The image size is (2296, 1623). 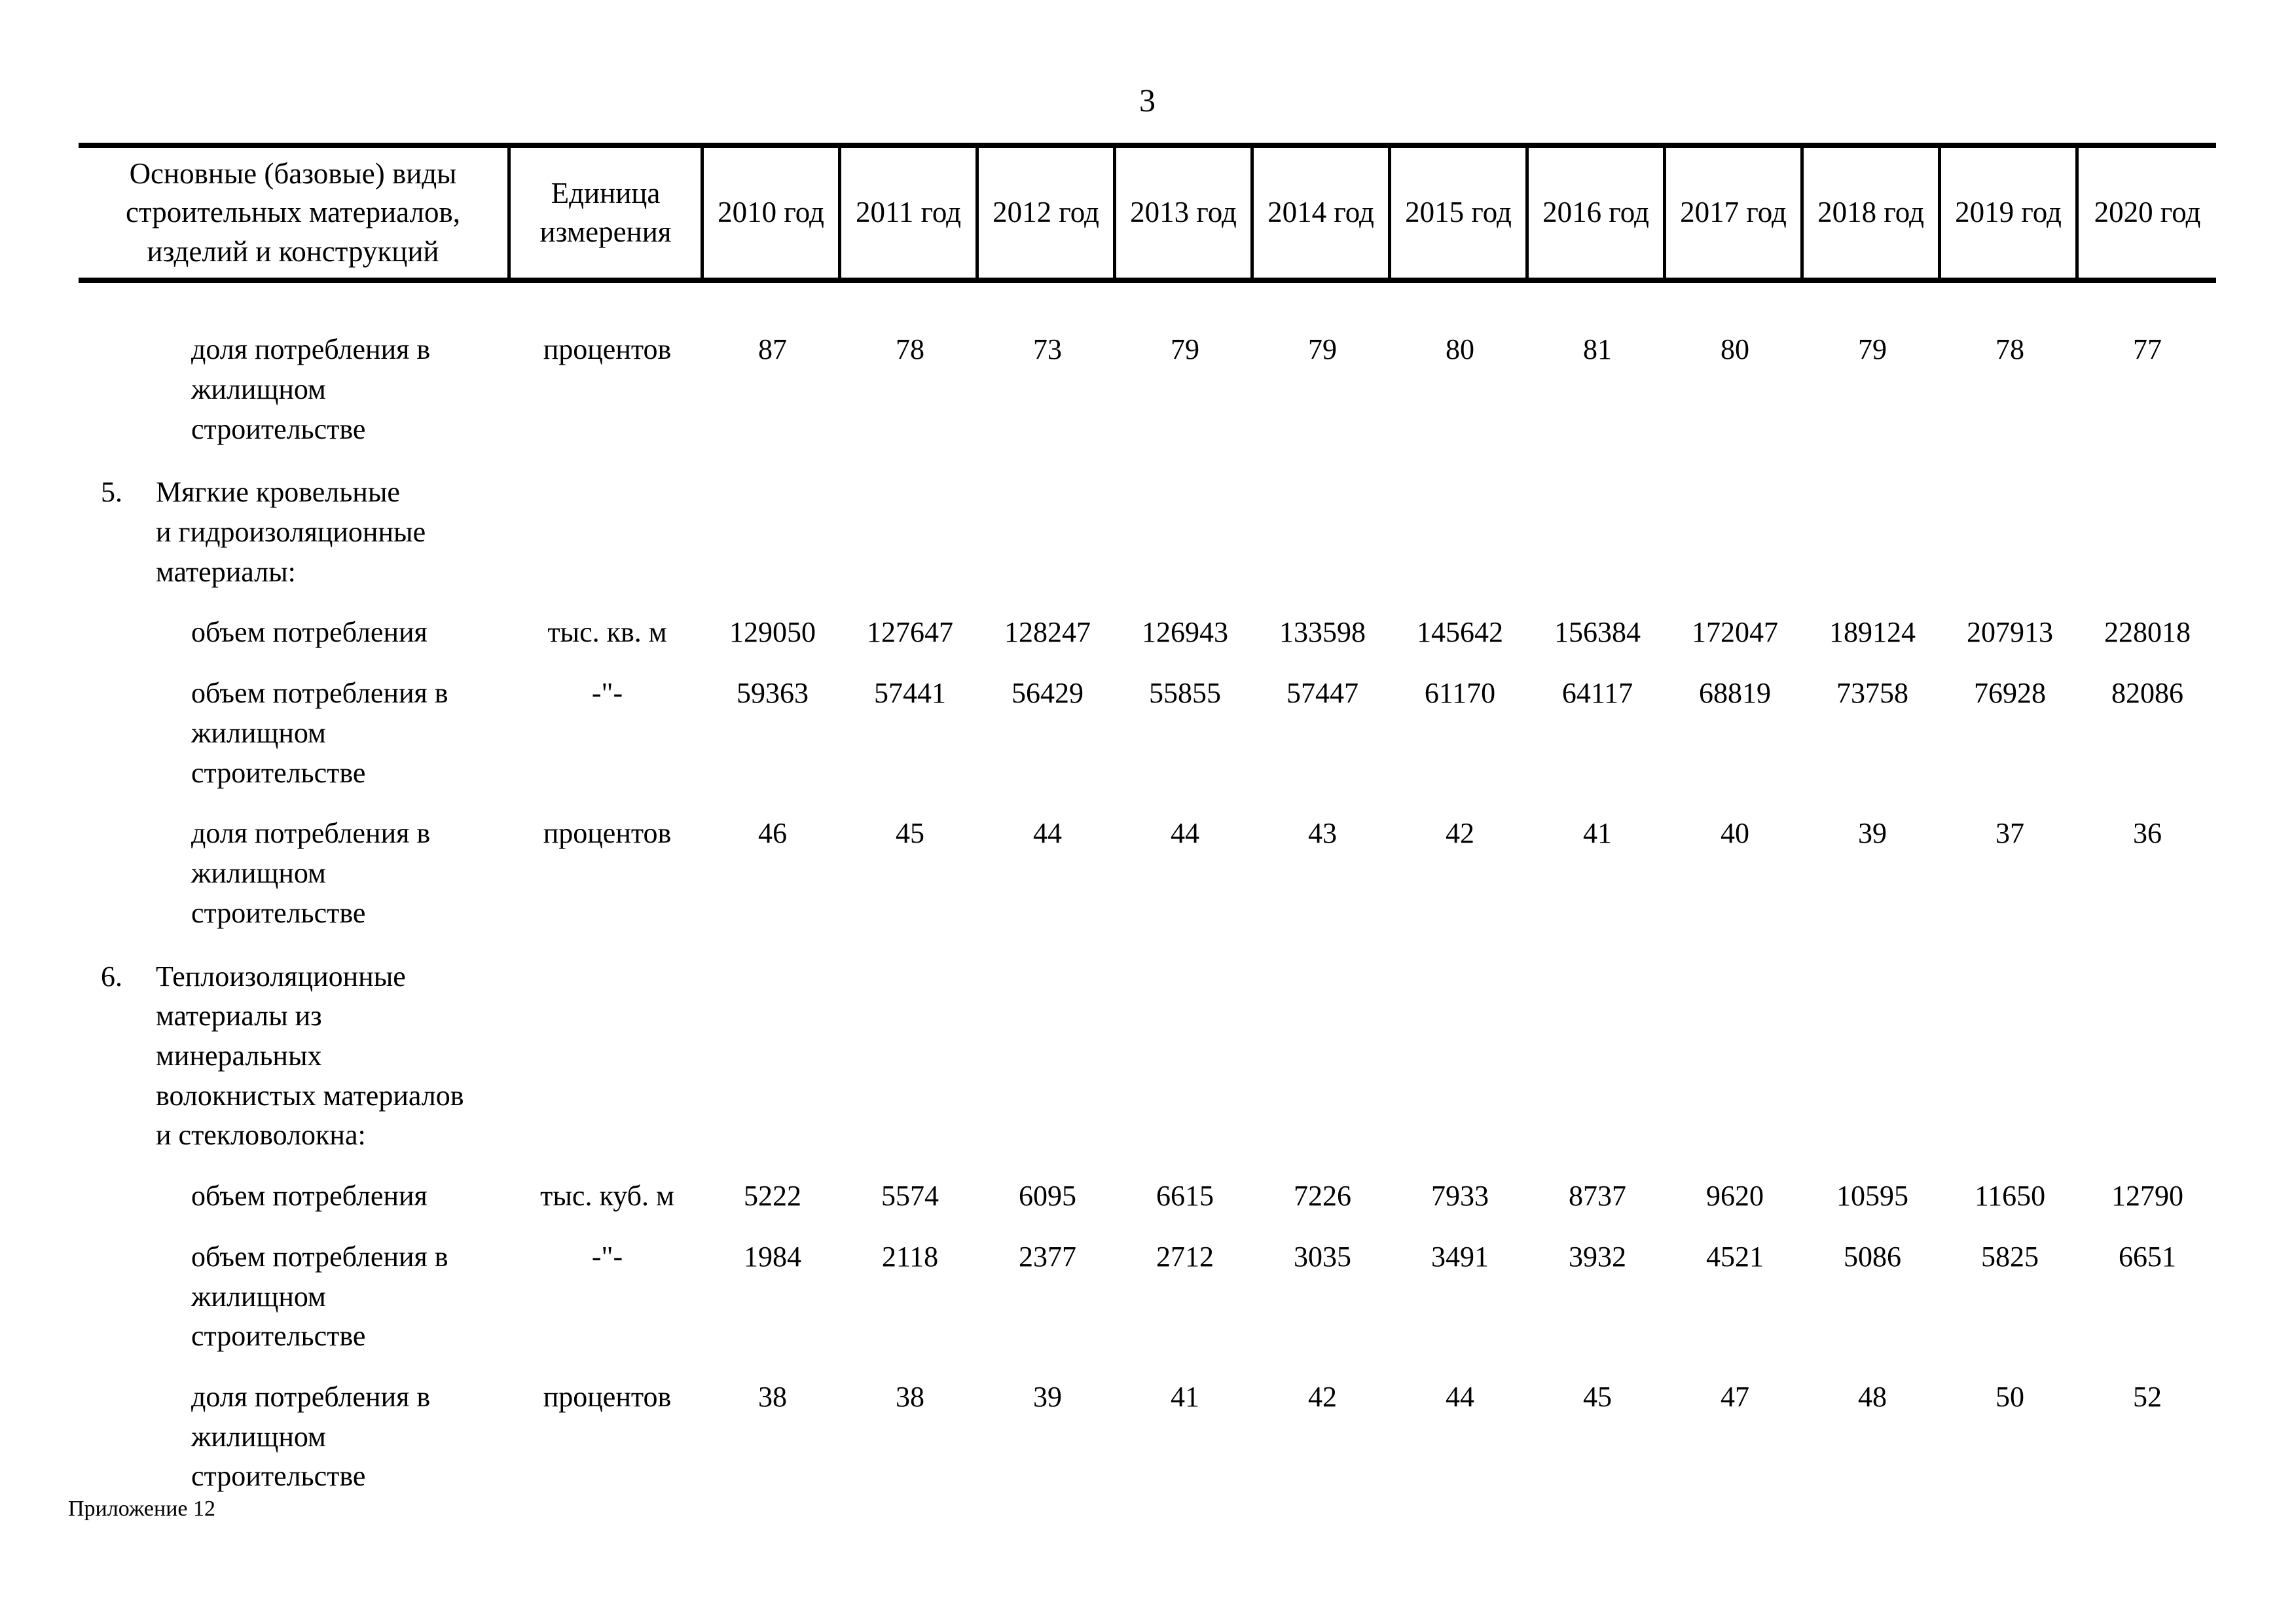 I want to click on row-value: 8737, so click(x=1597, y=1196).